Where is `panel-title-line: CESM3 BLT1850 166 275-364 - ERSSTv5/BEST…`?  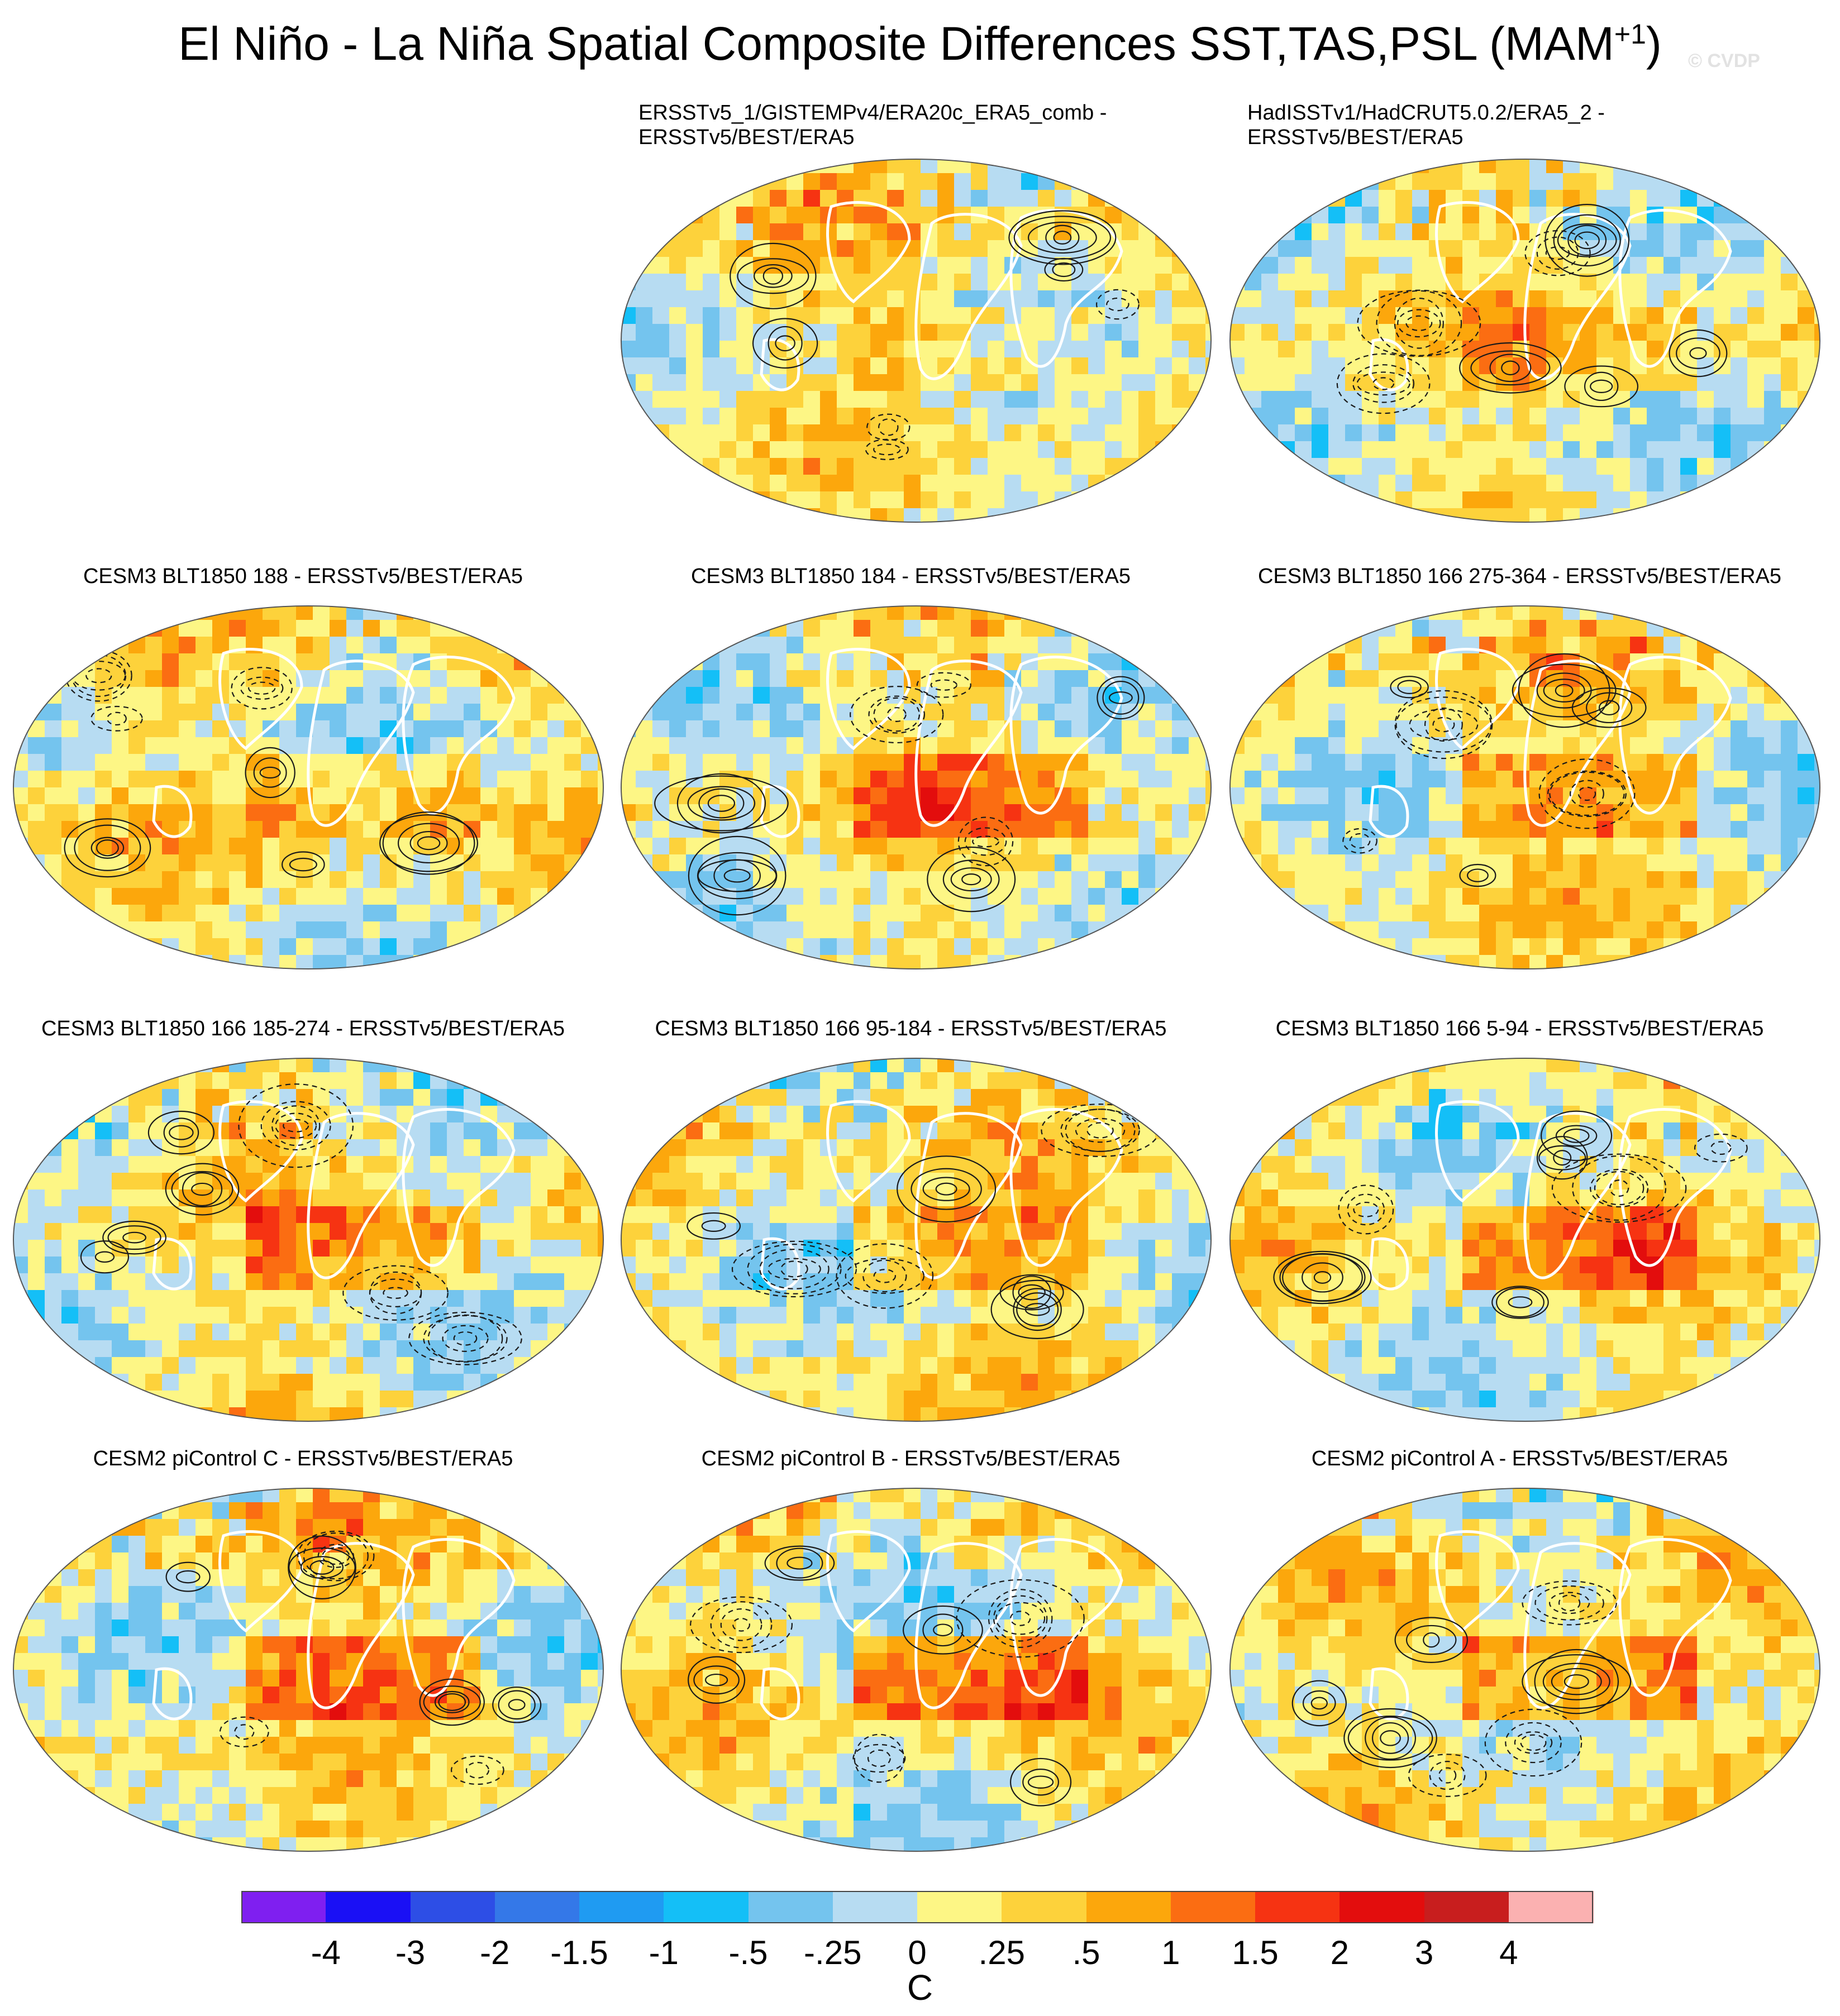 panel-title-line: CESM3 BLT1850 166 275-364 - ERSSTv5/BEST… is located at coordinates (1519, 577).